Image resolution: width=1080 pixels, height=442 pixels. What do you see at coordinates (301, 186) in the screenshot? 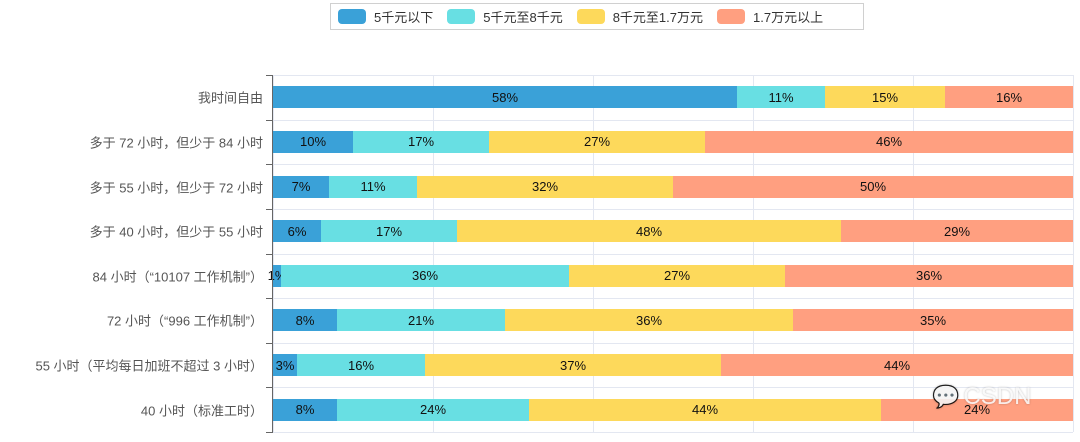
I see `bar-segment: 7%` at bounding box center [301, 186].